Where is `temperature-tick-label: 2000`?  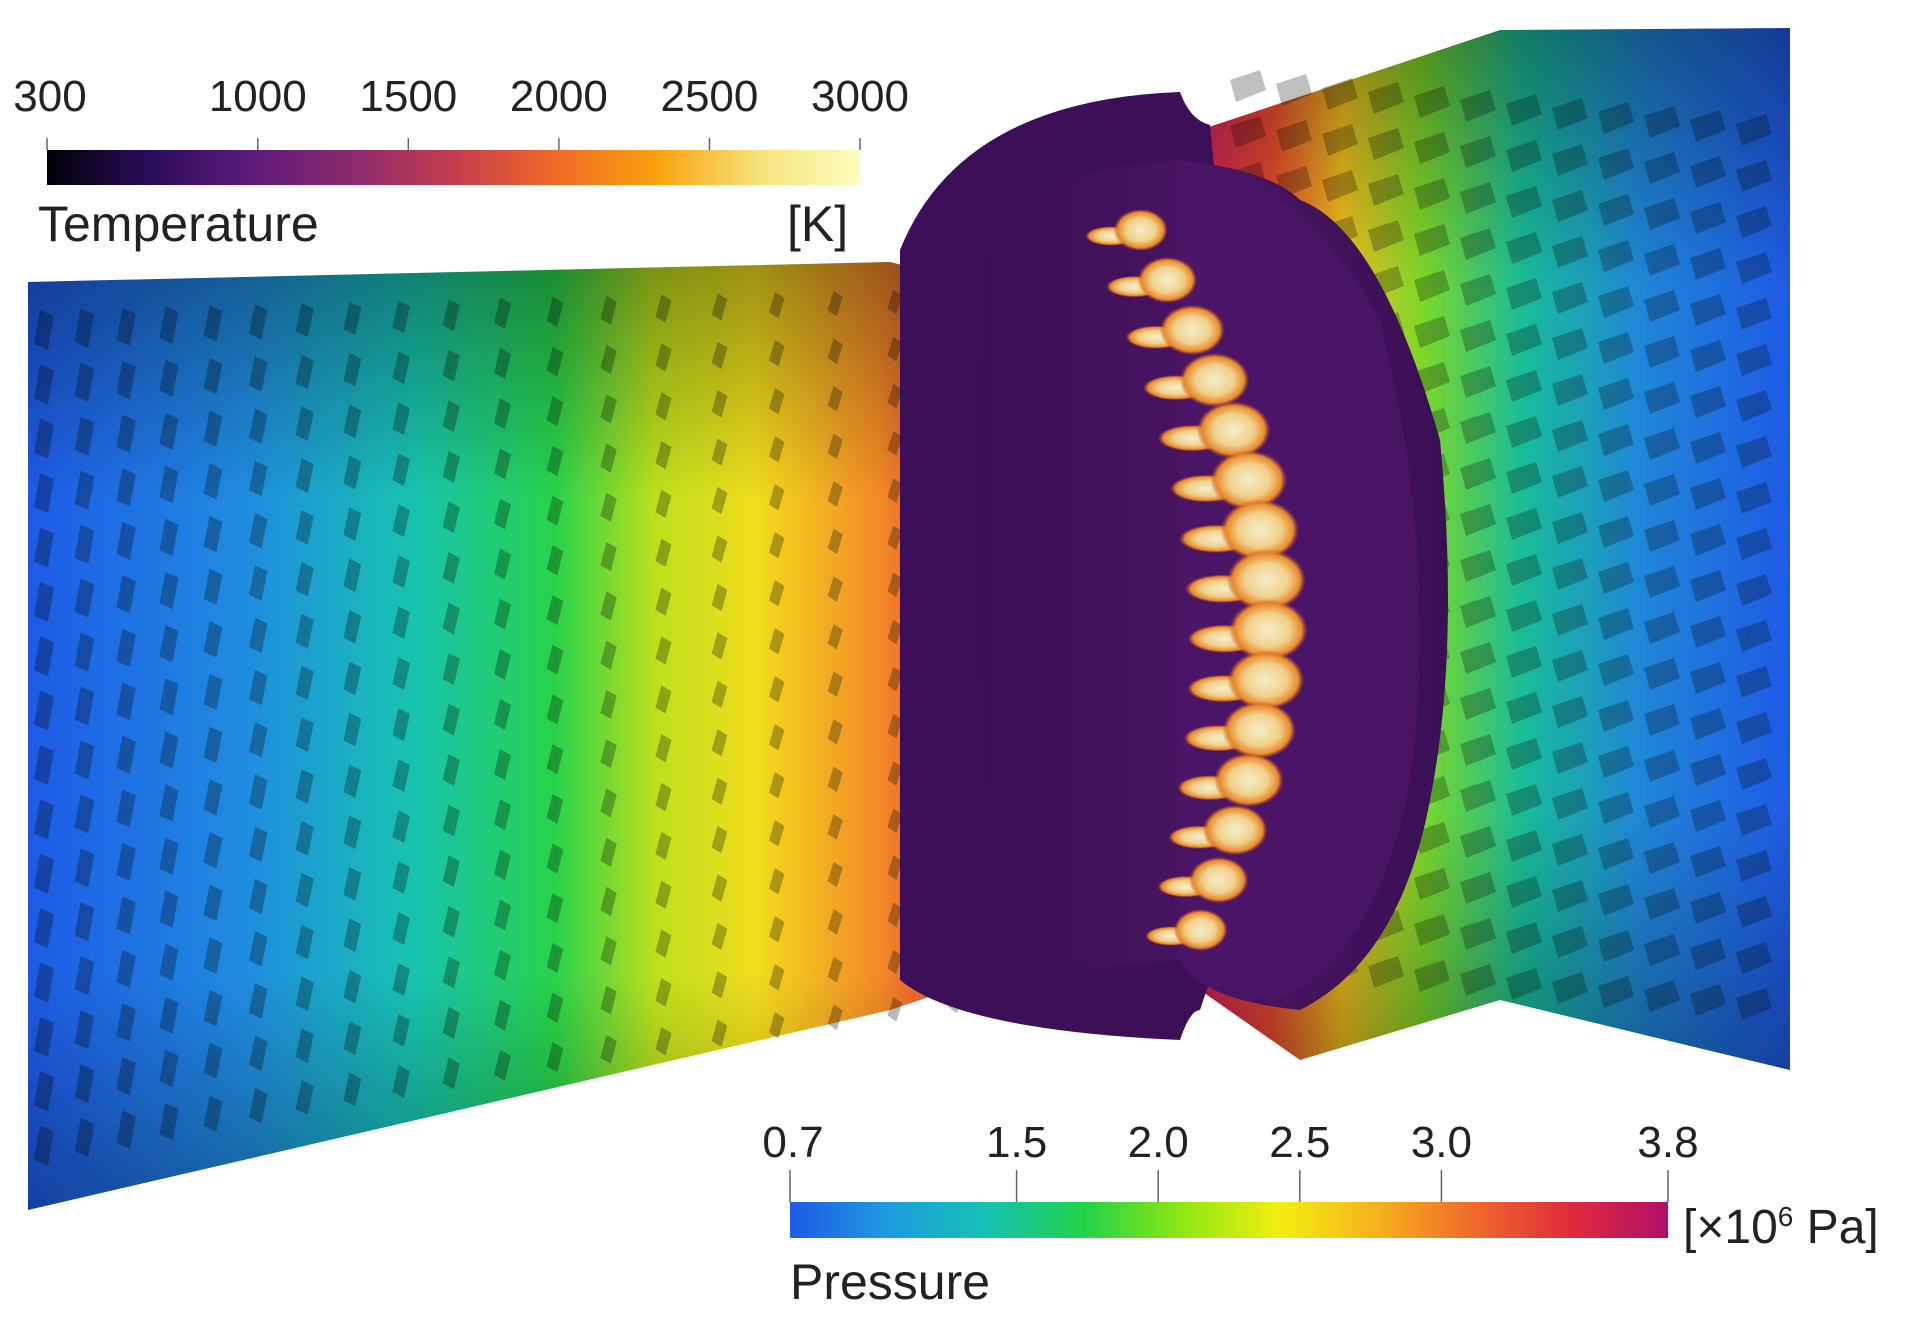
temperature-tick-label: 2000 is located at coordinates (558, 96).